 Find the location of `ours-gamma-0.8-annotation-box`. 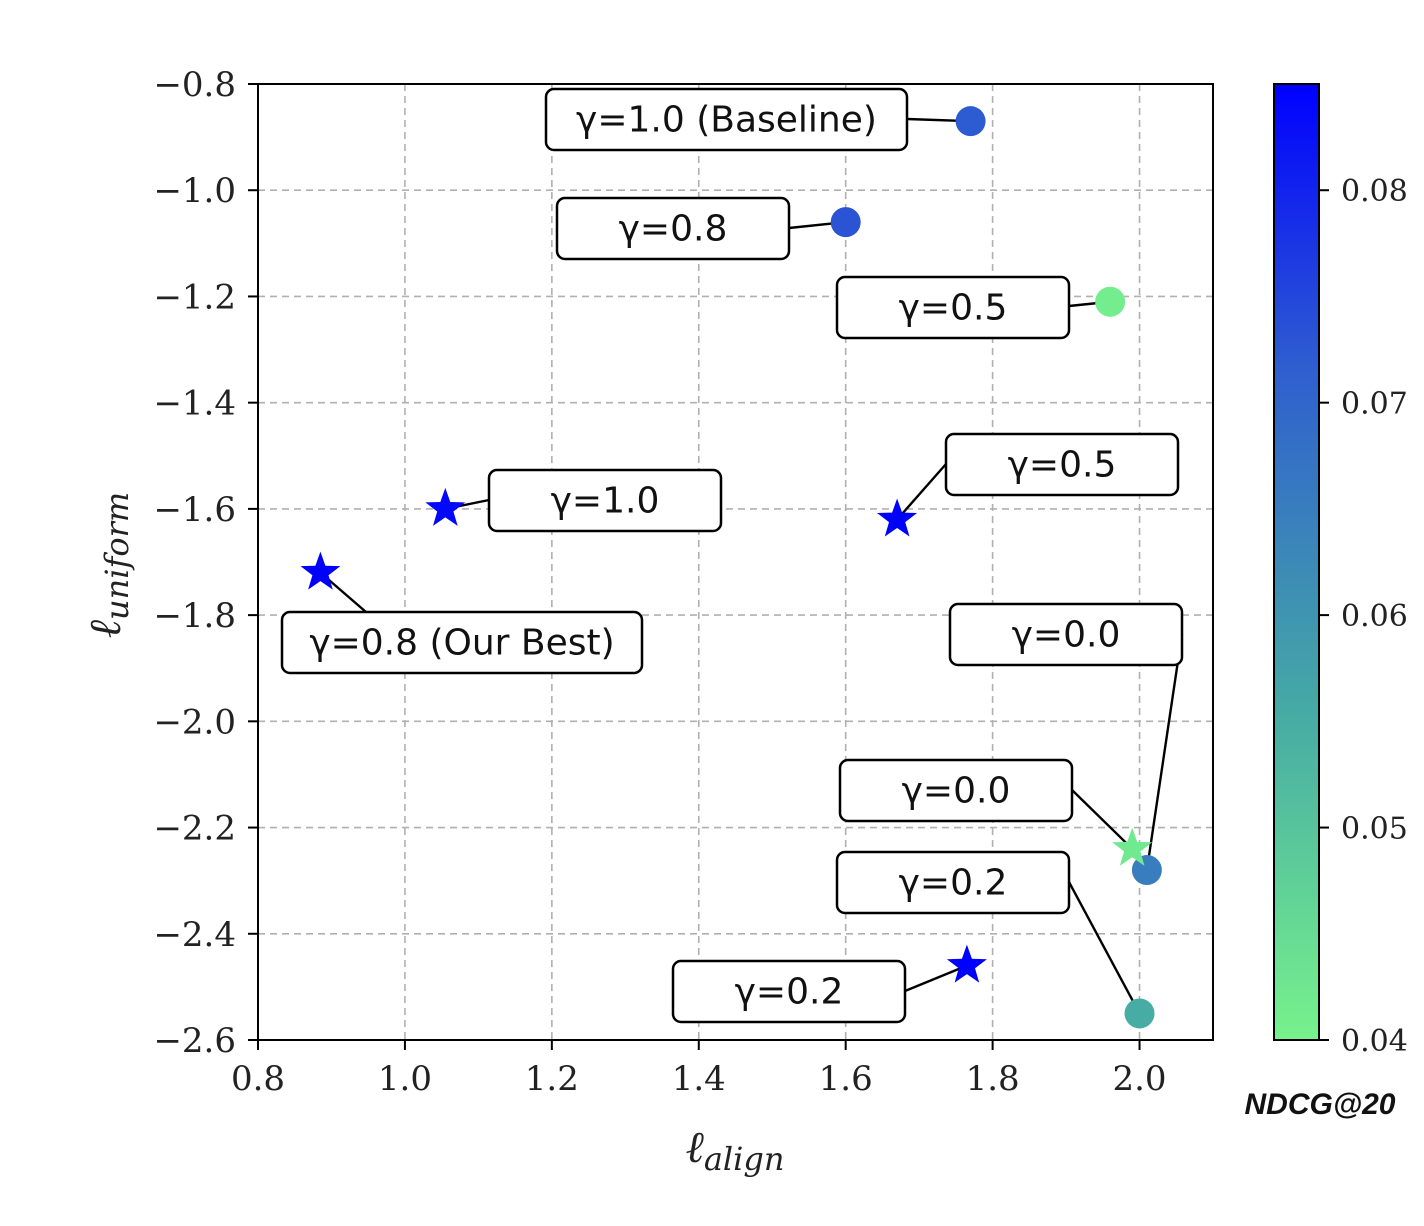

ours-gamma-0.8-annotation-box is located at coordinates (462, 642).